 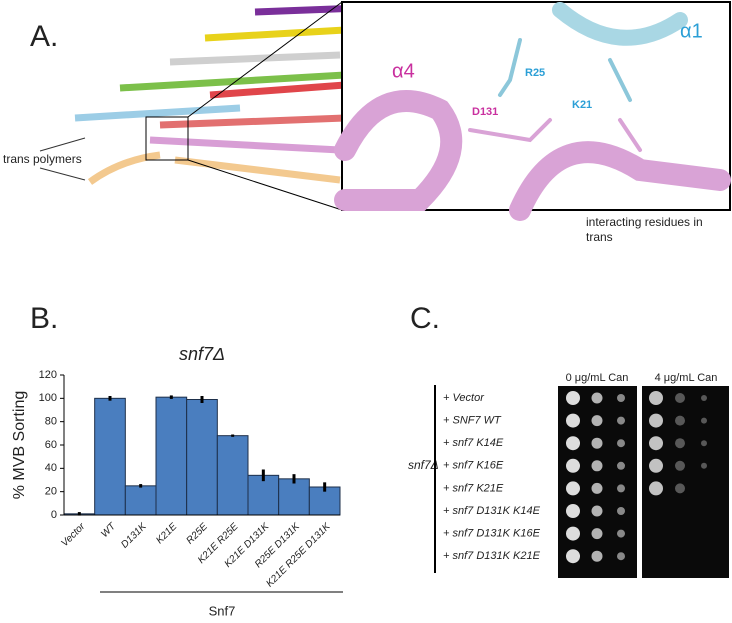 What do you see at coordinates (492, 534) in the screenshot?
I see `strain-row: + snf7 D131K K16E` at bounding box center [492, 534].